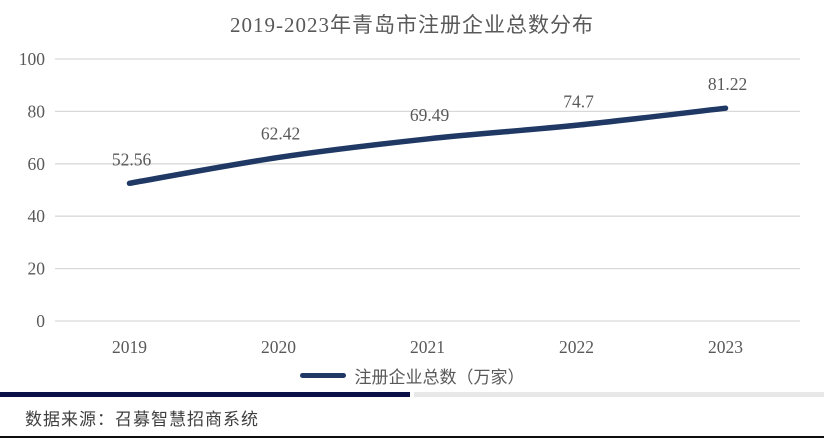 The image size is (824, 443). I want to click on data-source-note: 数据来源：召募智慧招商系统, so click(142, 419).